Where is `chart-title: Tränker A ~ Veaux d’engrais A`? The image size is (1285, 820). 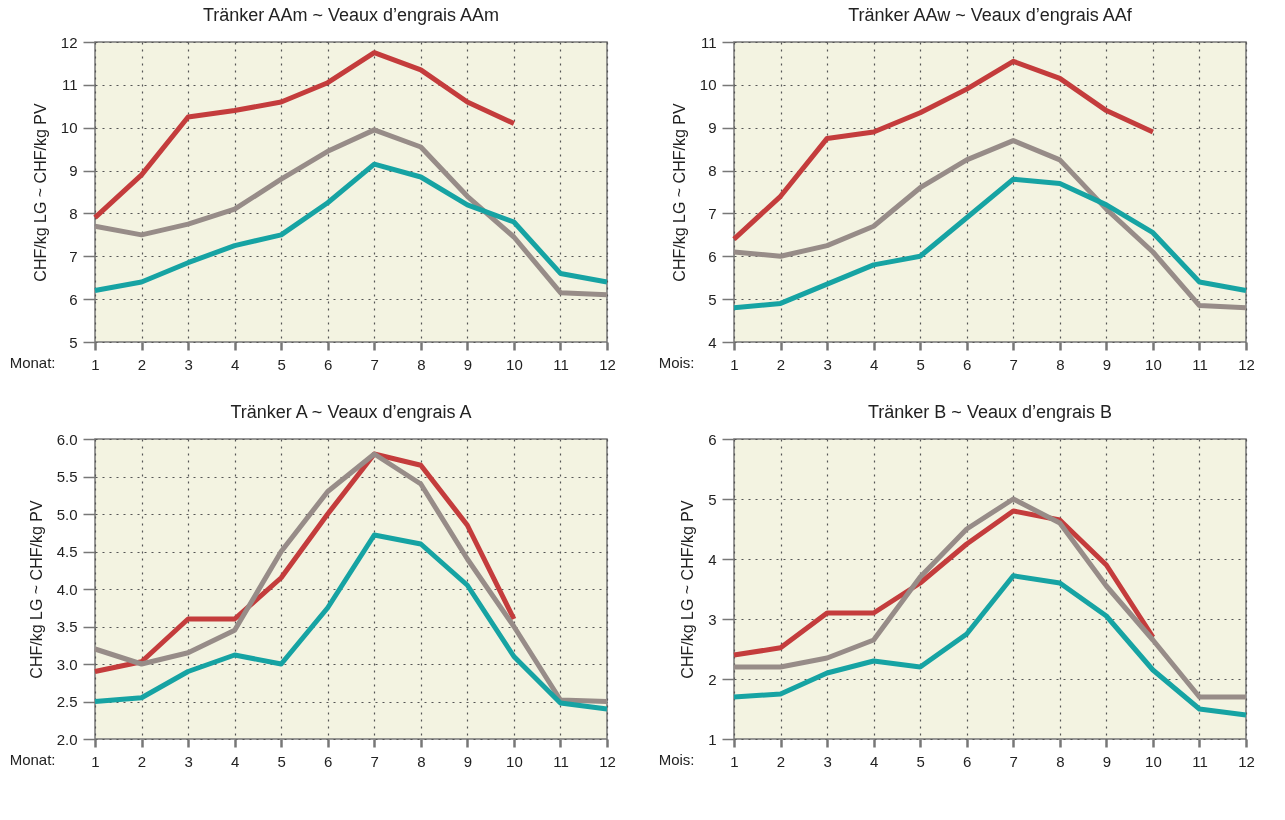
chart-title: Tränker A ~ Veaux d’engrais A is located at coordinates (351, 412).